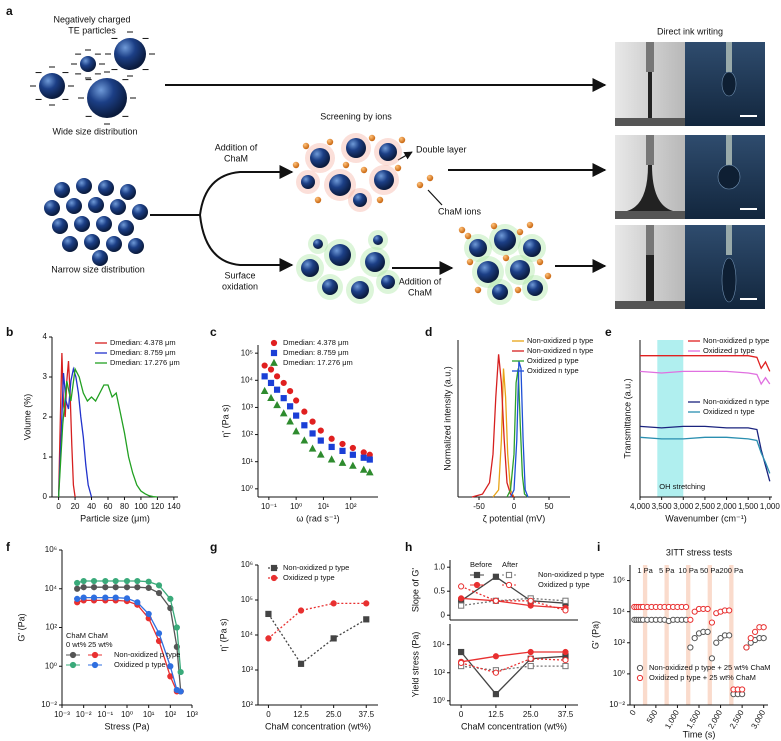 The image size is (781, 741). What do you see at coordinates (76, 644) in the screenshot?
I see `legend-header: 0 wt%` at bounding box center [76, 644].